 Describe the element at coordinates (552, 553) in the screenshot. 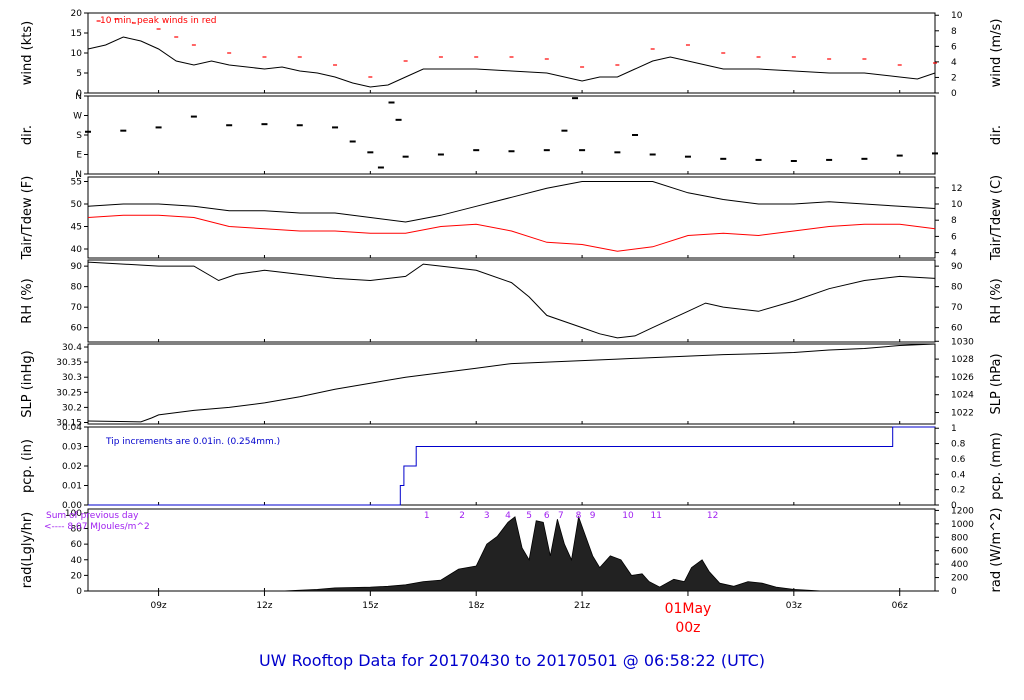

I see `radiation-area` at that location.